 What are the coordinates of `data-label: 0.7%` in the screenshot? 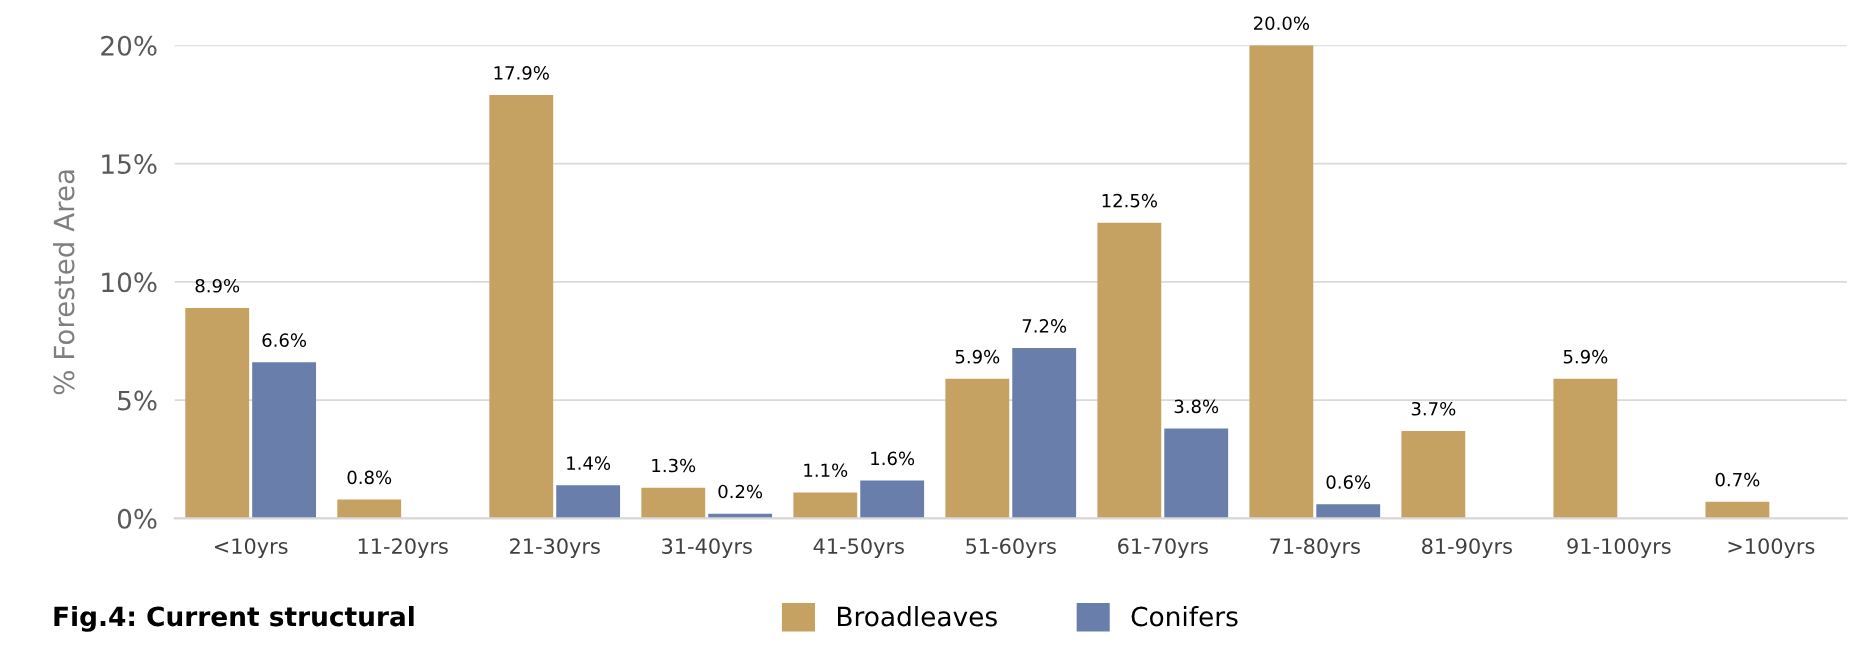 It's located at (1737, 479).